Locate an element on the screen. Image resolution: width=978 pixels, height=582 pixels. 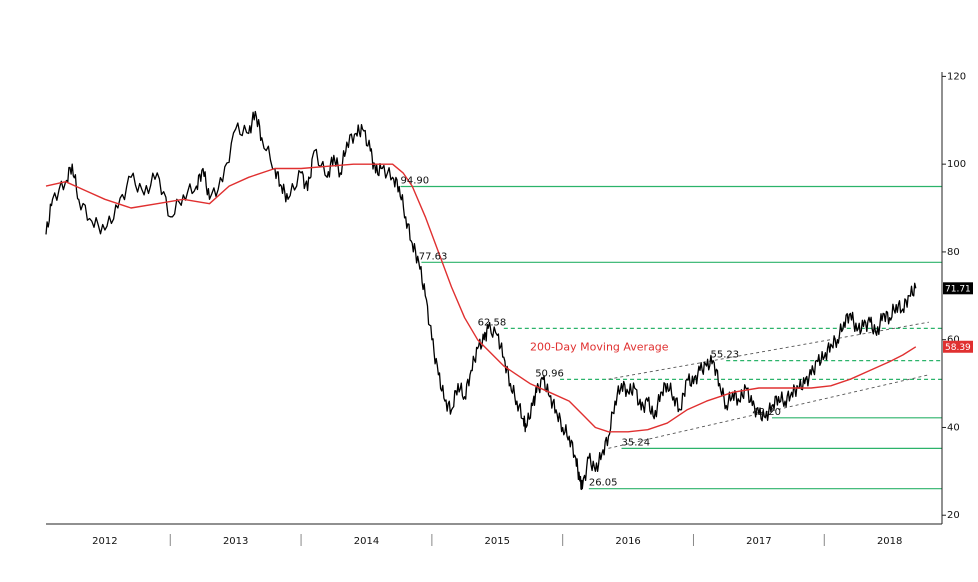
x-tick-label-1: 2013 is located at coordinates (235, 541).